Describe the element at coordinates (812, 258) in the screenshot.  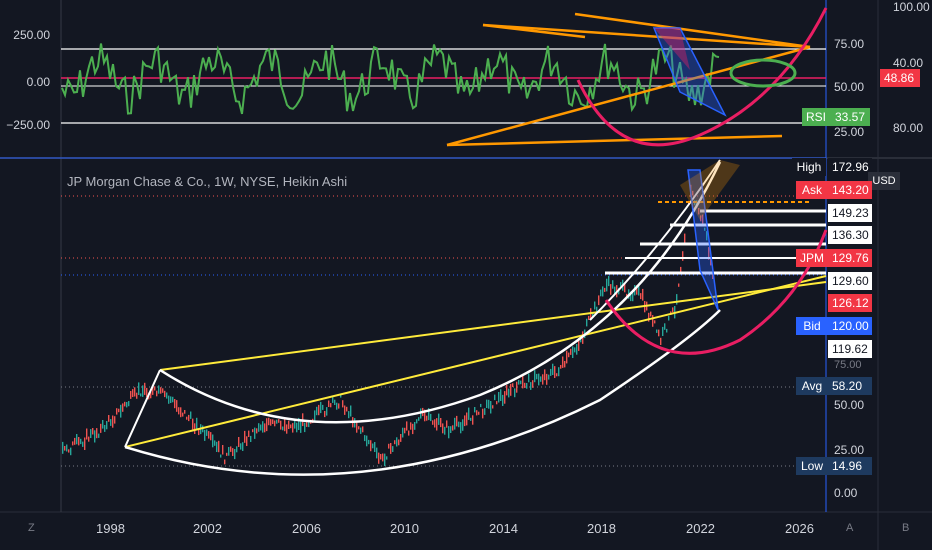
I see `symbol-label: JPM` at that location.